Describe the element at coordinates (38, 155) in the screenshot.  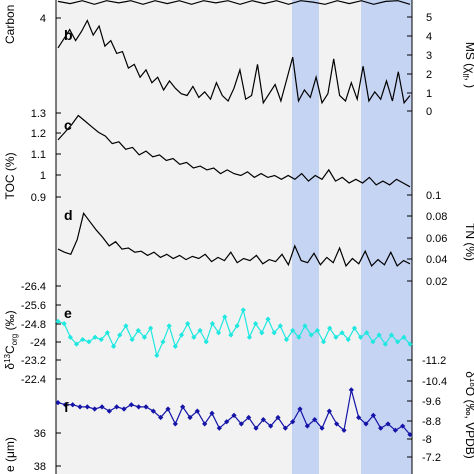
I see `tick-toc-1.1: 1.1` at that location.